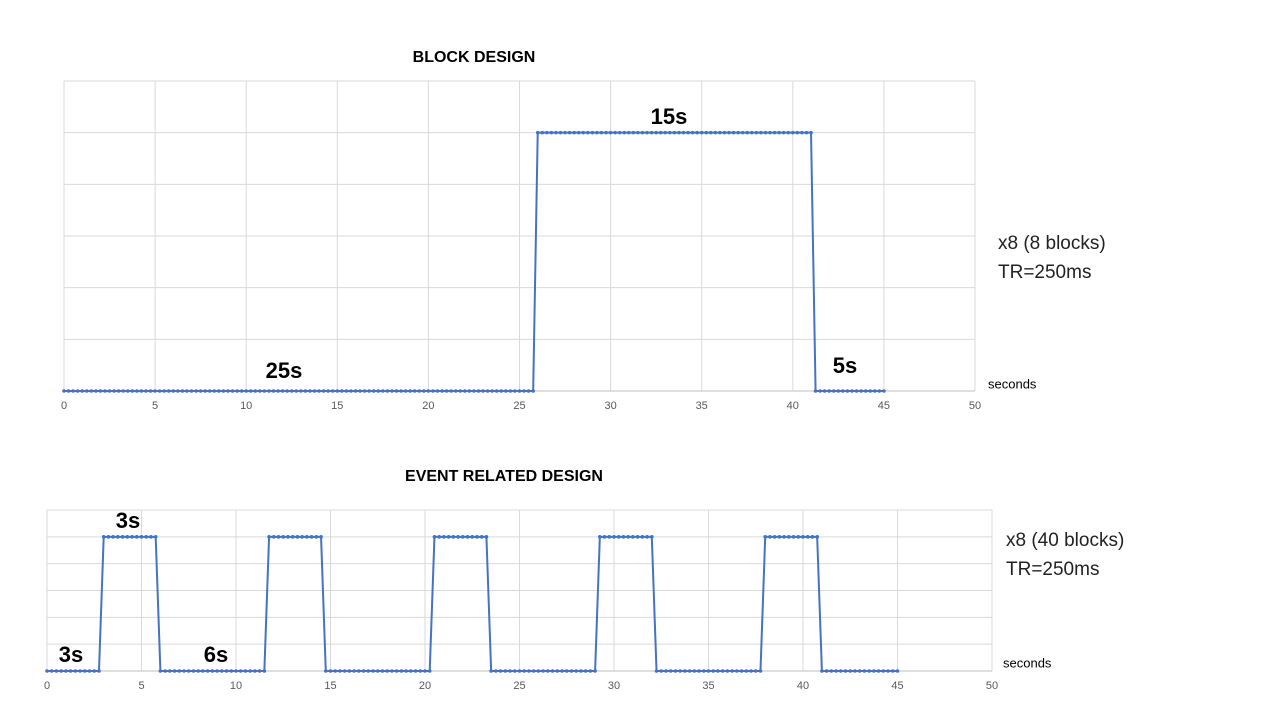 The image size is (1280, 720). Describe the element at coordinates (610, 406) in the screenshot. I see `x-tick-label: 30` at that location.